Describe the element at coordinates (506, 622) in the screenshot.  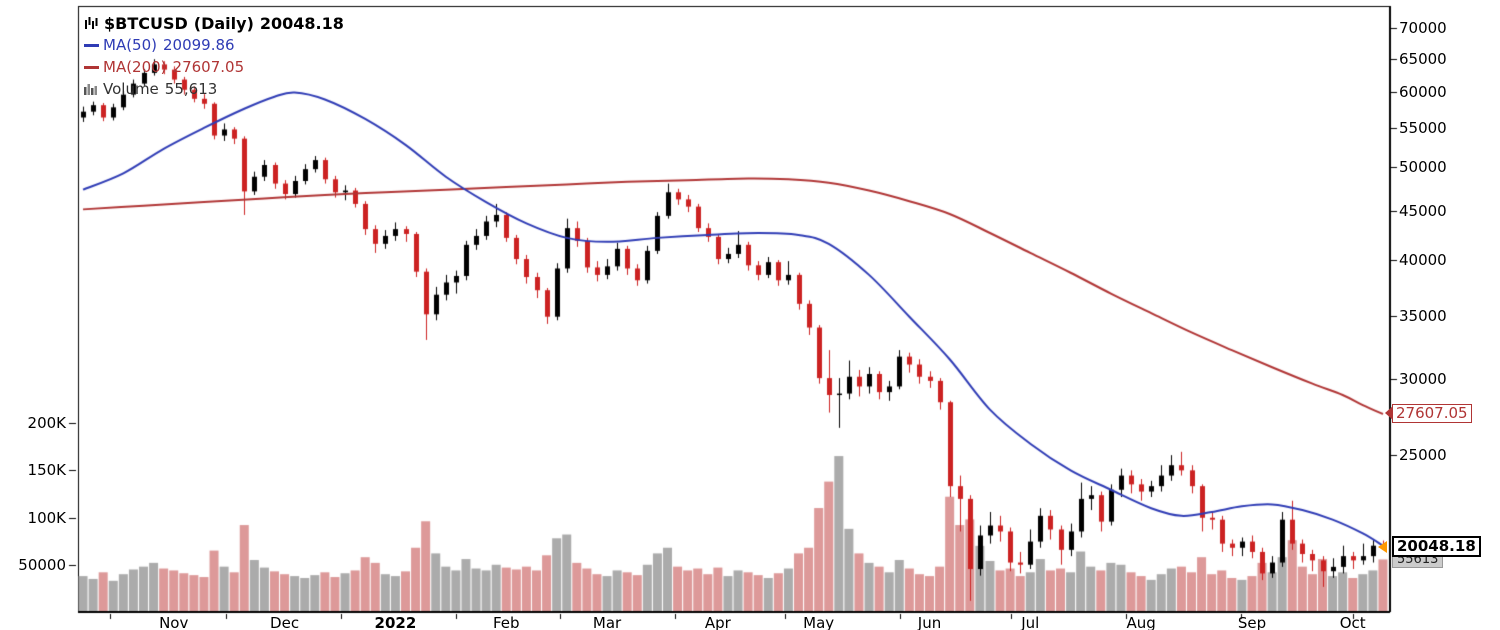
I see `month-axis-label: Feb` at that location.